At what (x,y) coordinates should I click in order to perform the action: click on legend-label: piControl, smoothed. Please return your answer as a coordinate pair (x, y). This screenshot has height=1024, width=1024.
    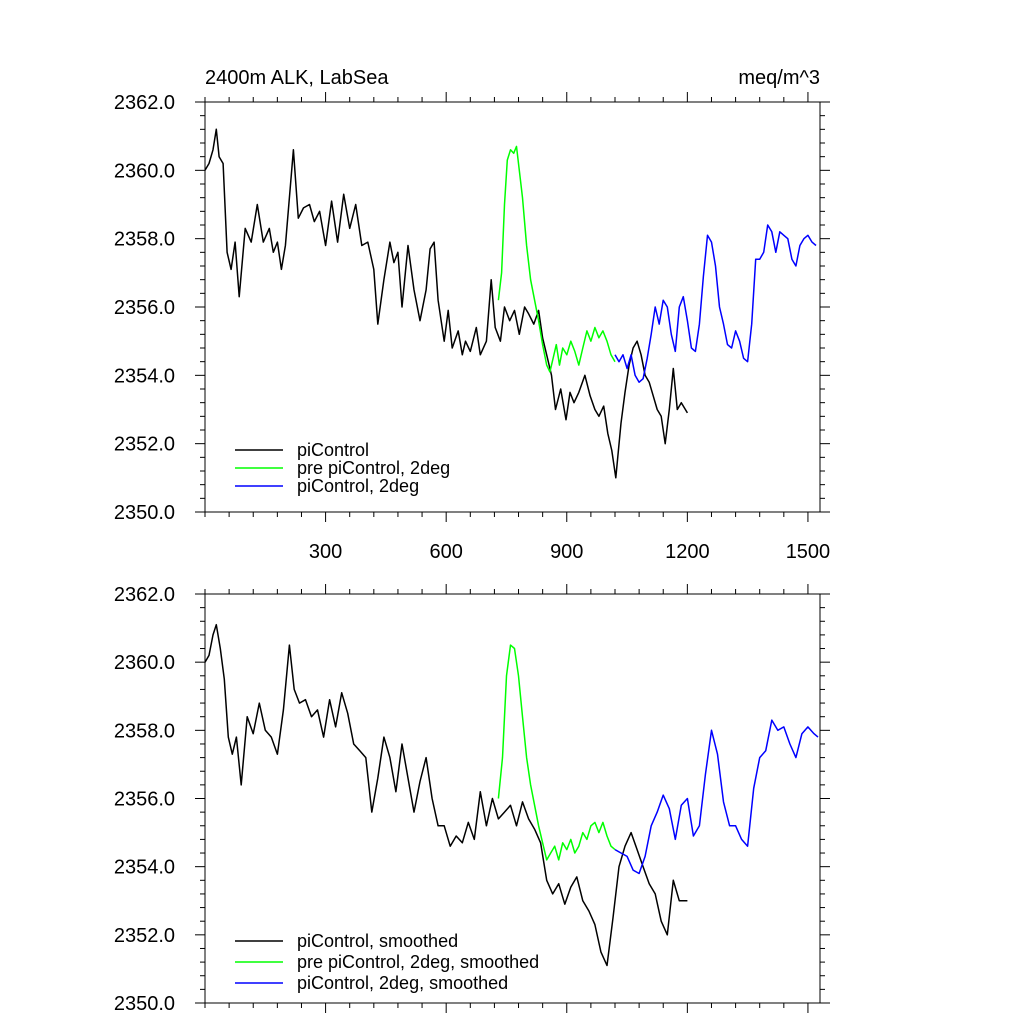
    Looking at the image, I should click on (377, 941).